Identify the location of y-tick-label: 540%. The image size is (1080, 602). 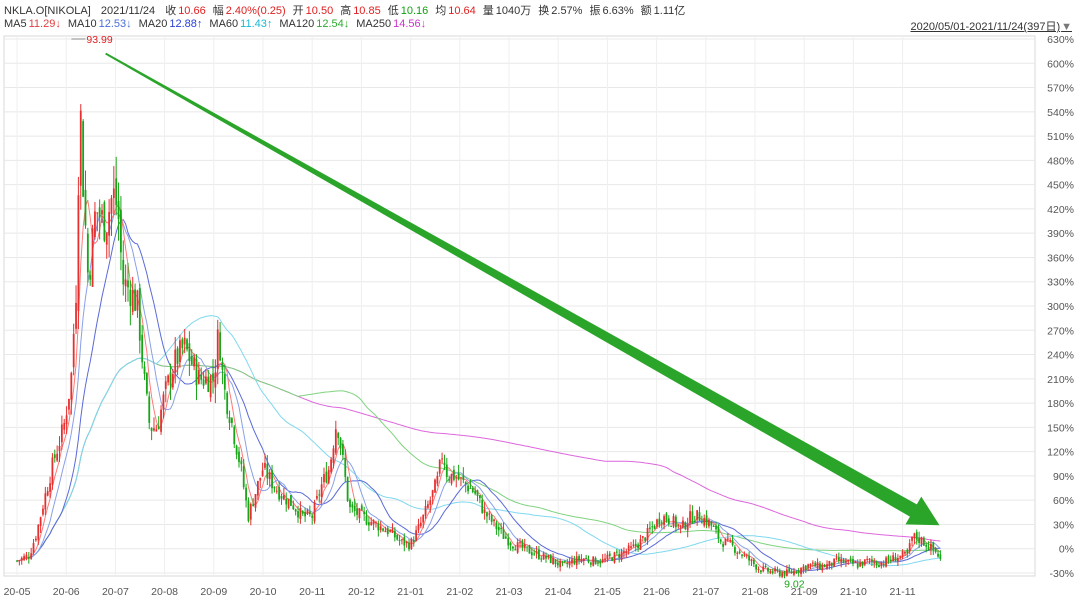
(1060, 113).